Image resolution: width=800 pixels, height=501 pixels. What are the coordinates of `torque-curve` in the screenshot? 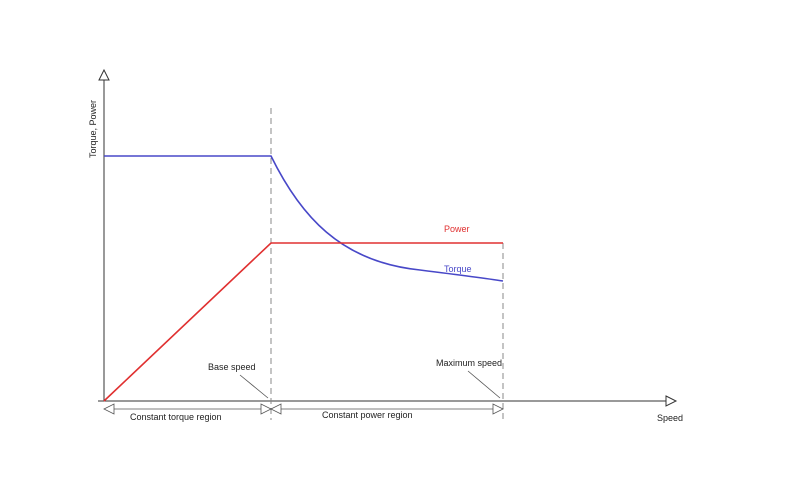 It's located at (304, 218).